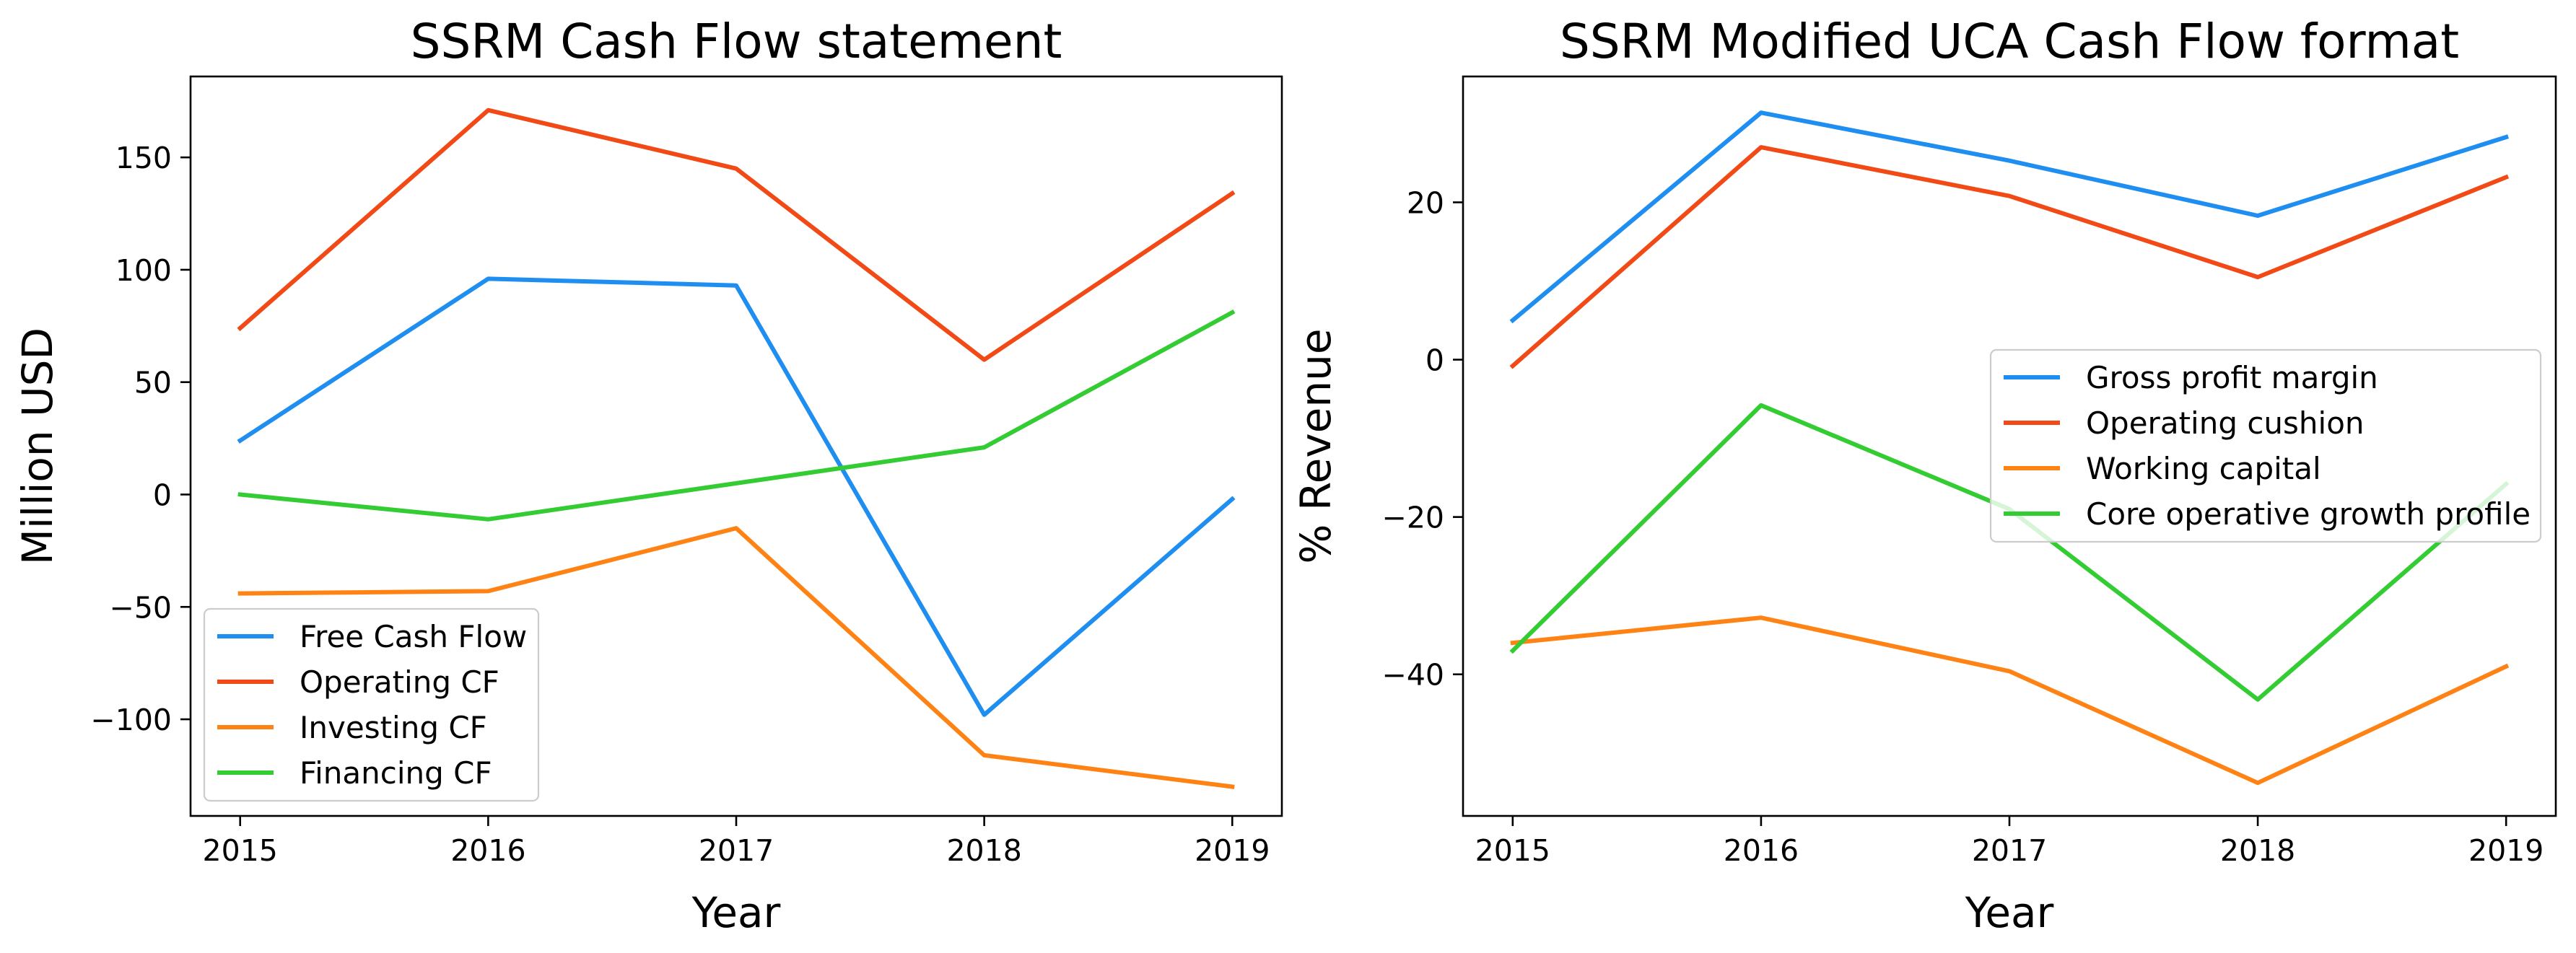 The image size is (2576, 953). What do you see at coordinates (2225, 423) in the screenshot?
I see `legend-label: Operating cushion` at bounding box center [2225, 423].